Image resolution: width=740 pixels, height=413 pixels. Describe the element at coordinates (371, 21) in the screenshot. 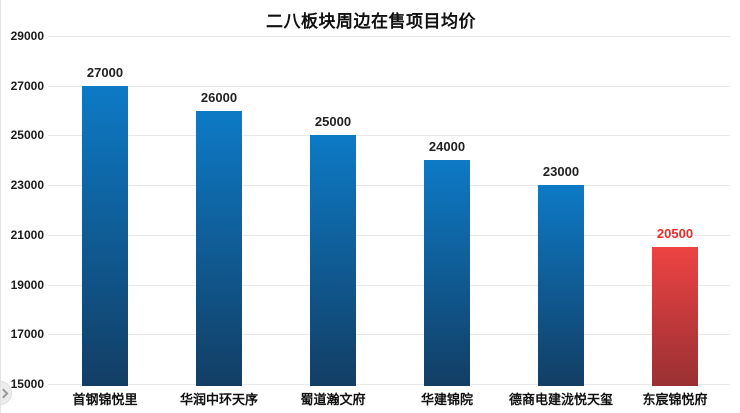

I see `chart-title: 二八板块周边在售项目均价` at that location.